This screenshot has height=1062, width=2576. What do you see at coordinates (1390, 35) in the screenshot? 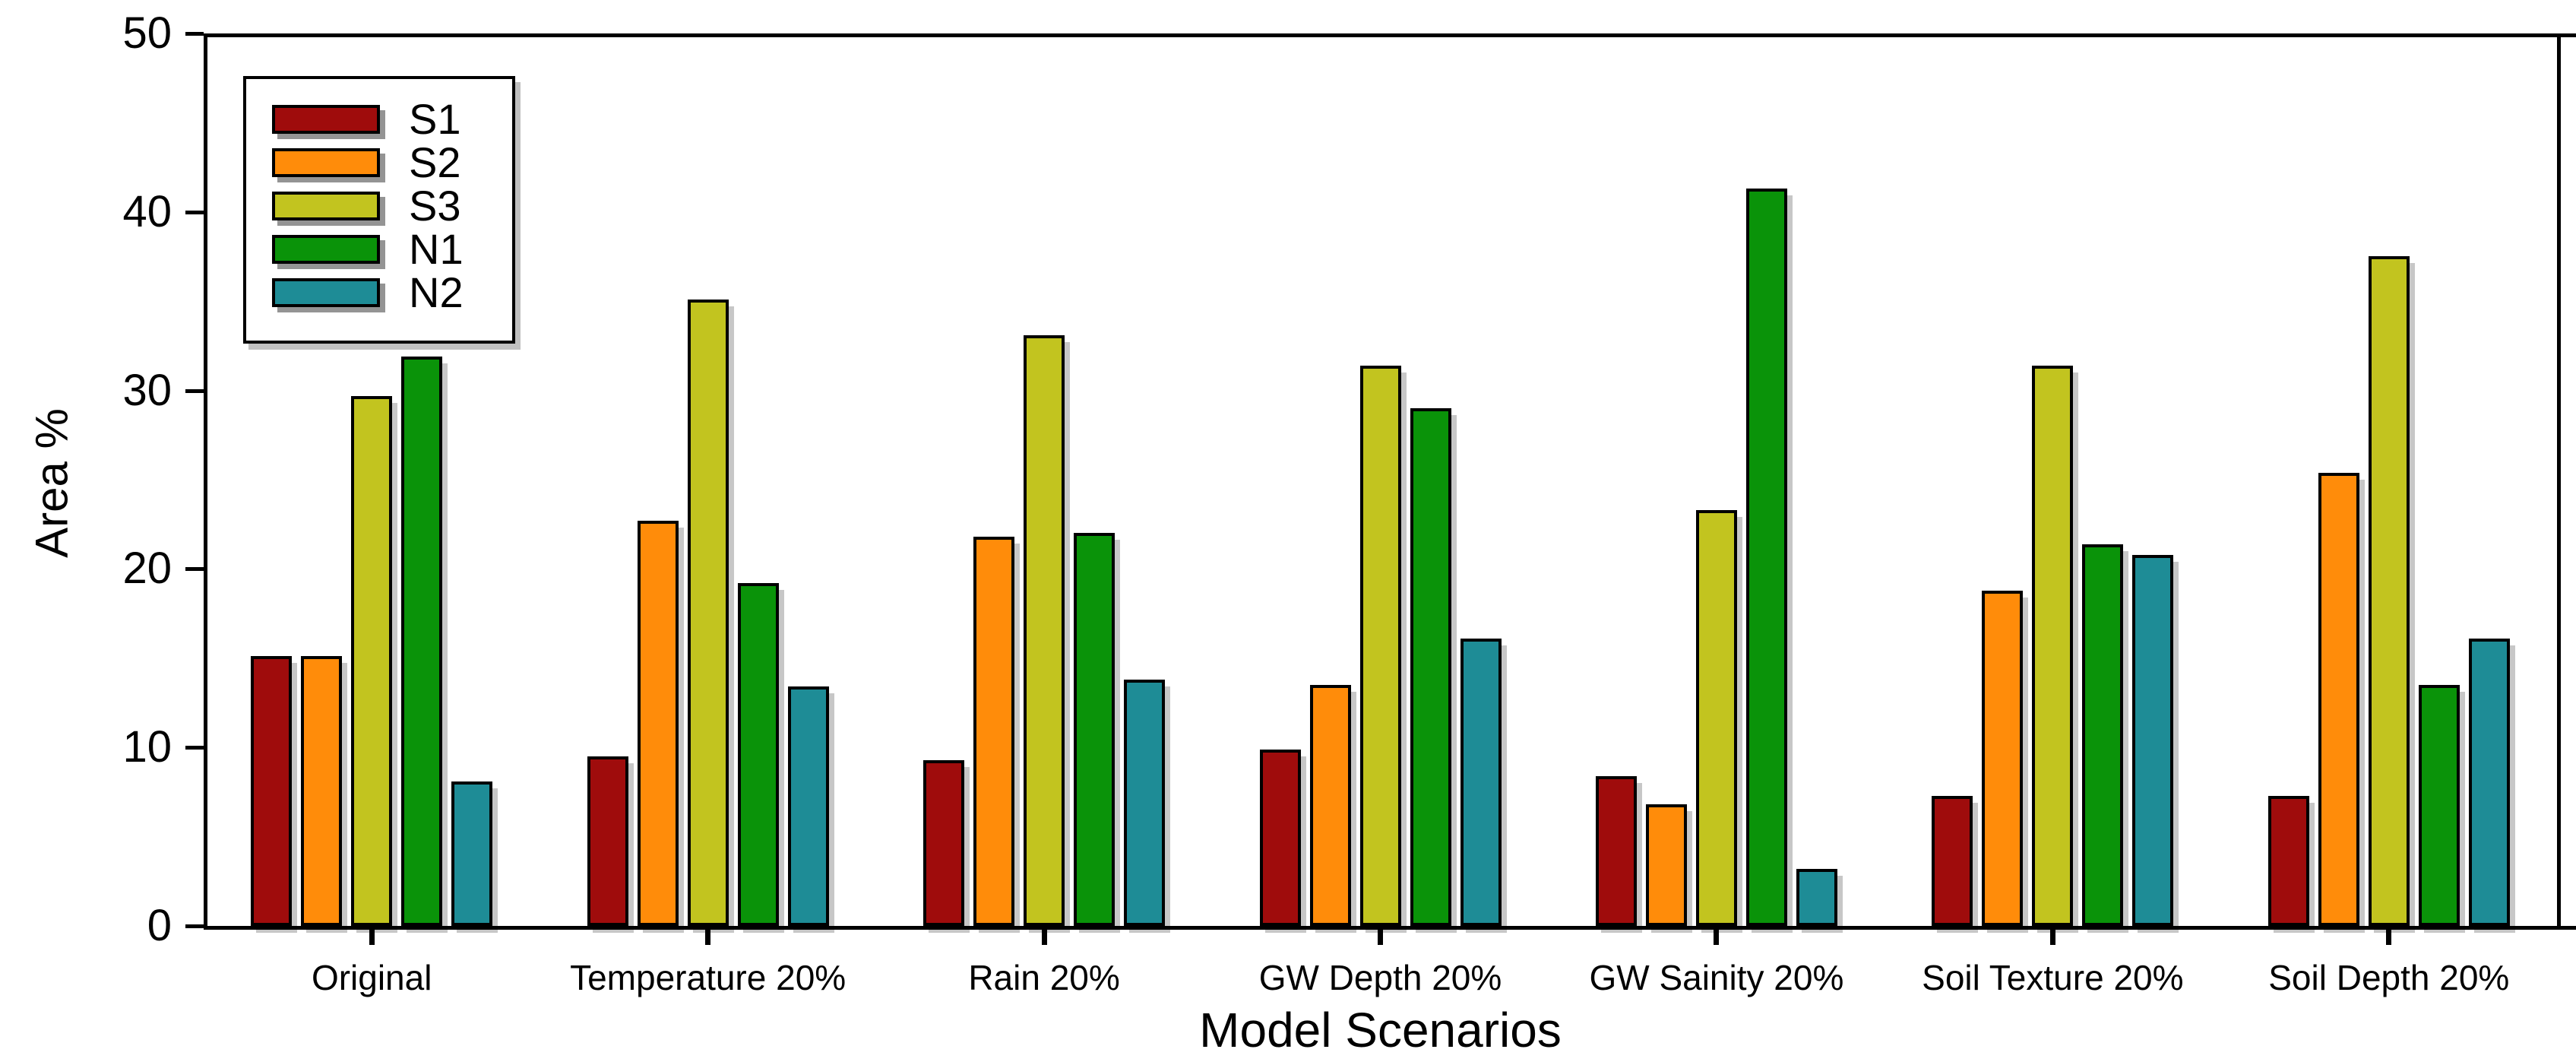
I see `top-frame-line` at bounding box center [1390, 35].